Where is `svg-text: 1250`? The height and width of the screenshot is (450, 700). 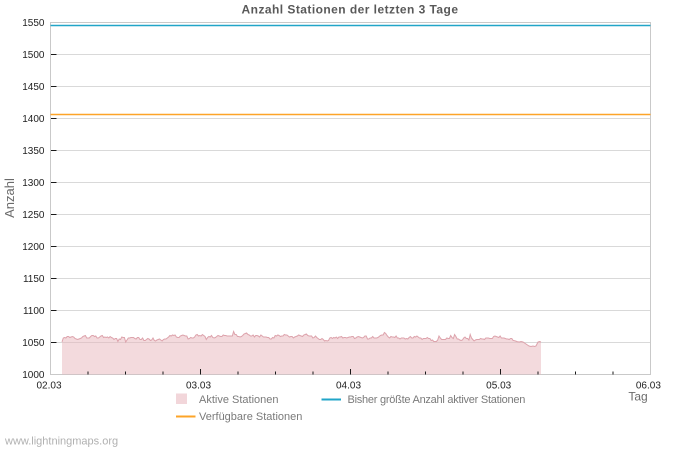 svg-text: 1250 is located at coordinates (33, 215).